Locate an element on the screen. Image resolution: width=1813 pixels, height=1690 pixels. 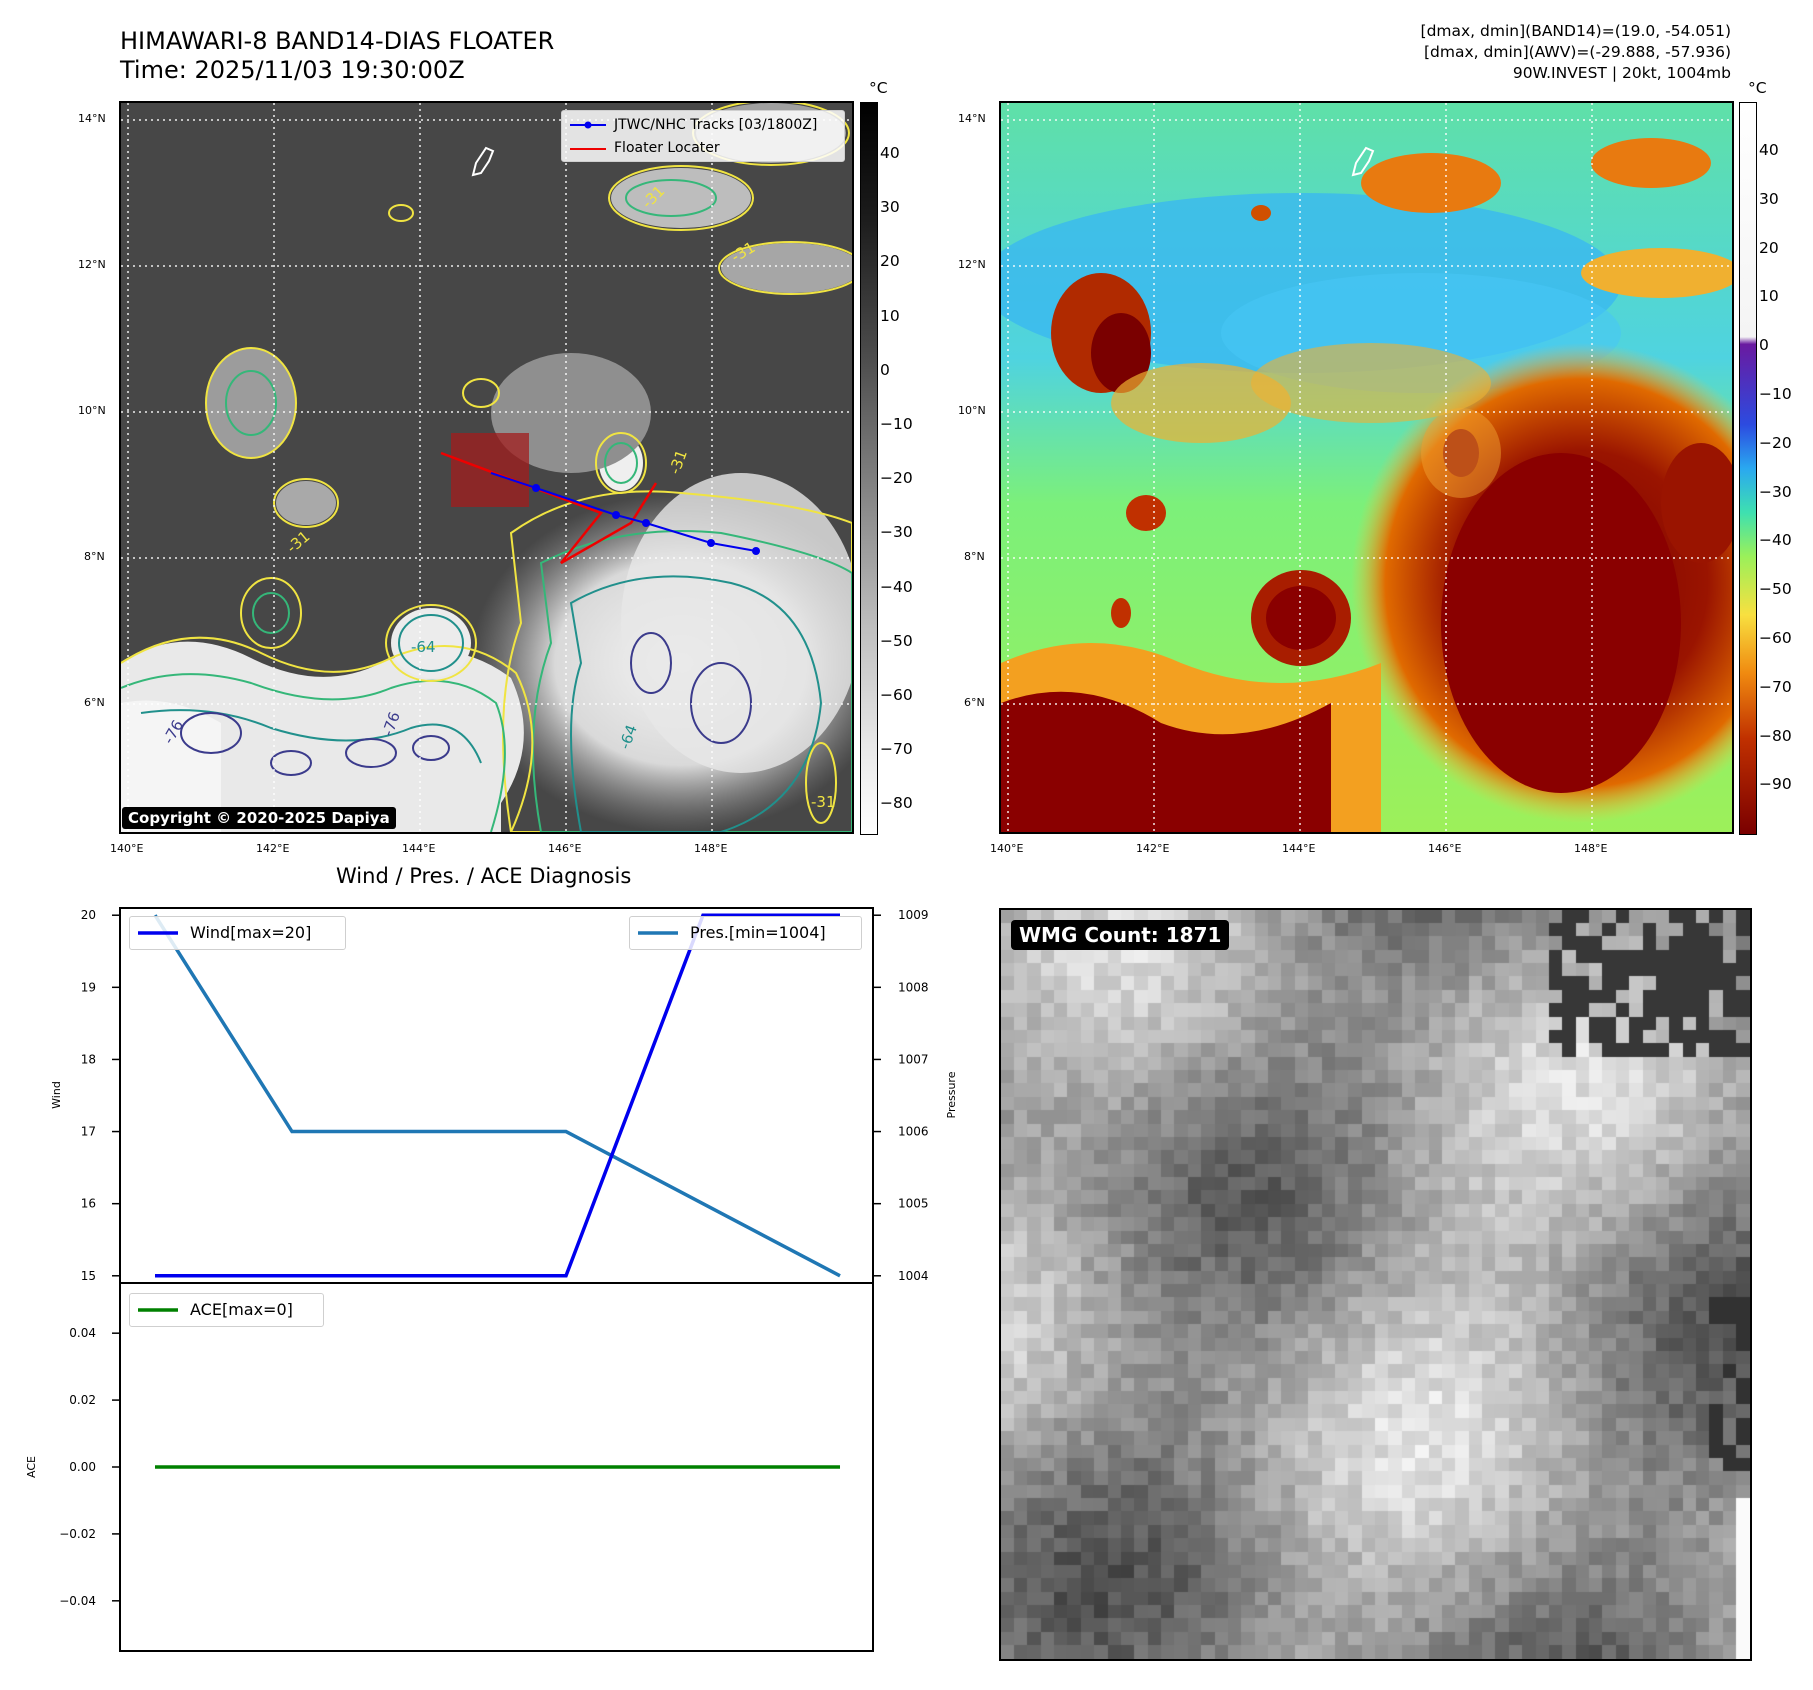
wind-axis-label: Wind is located at coordinates (56, 1095).